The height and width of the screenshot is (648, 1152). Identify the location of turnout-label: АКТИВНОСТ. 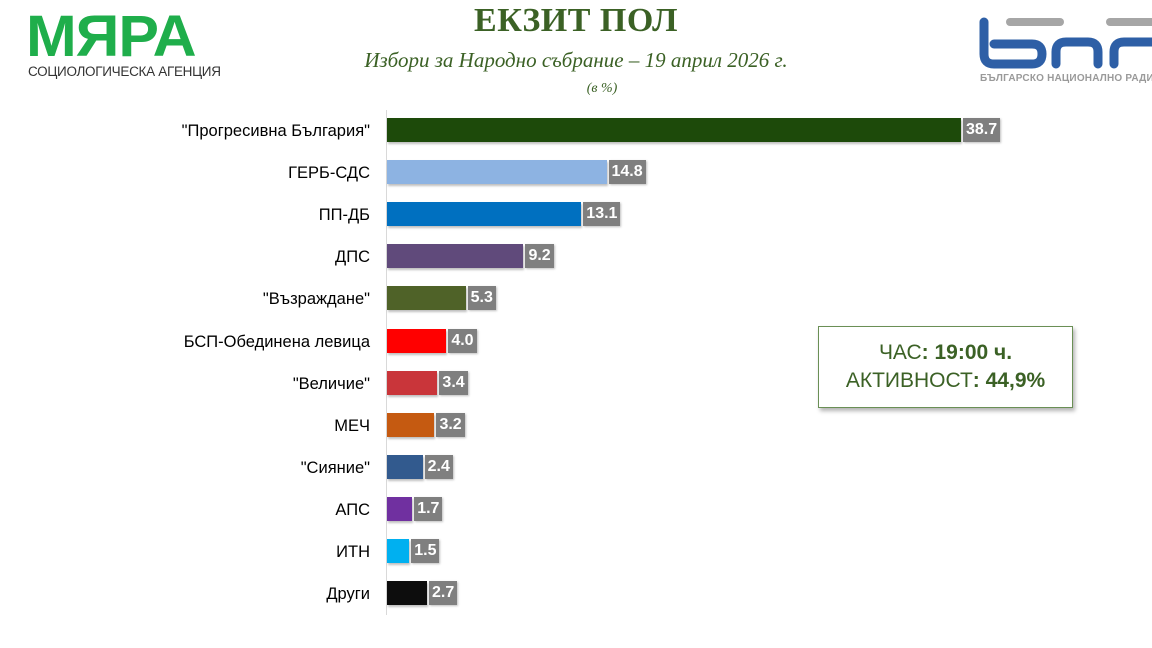
(909, 380).